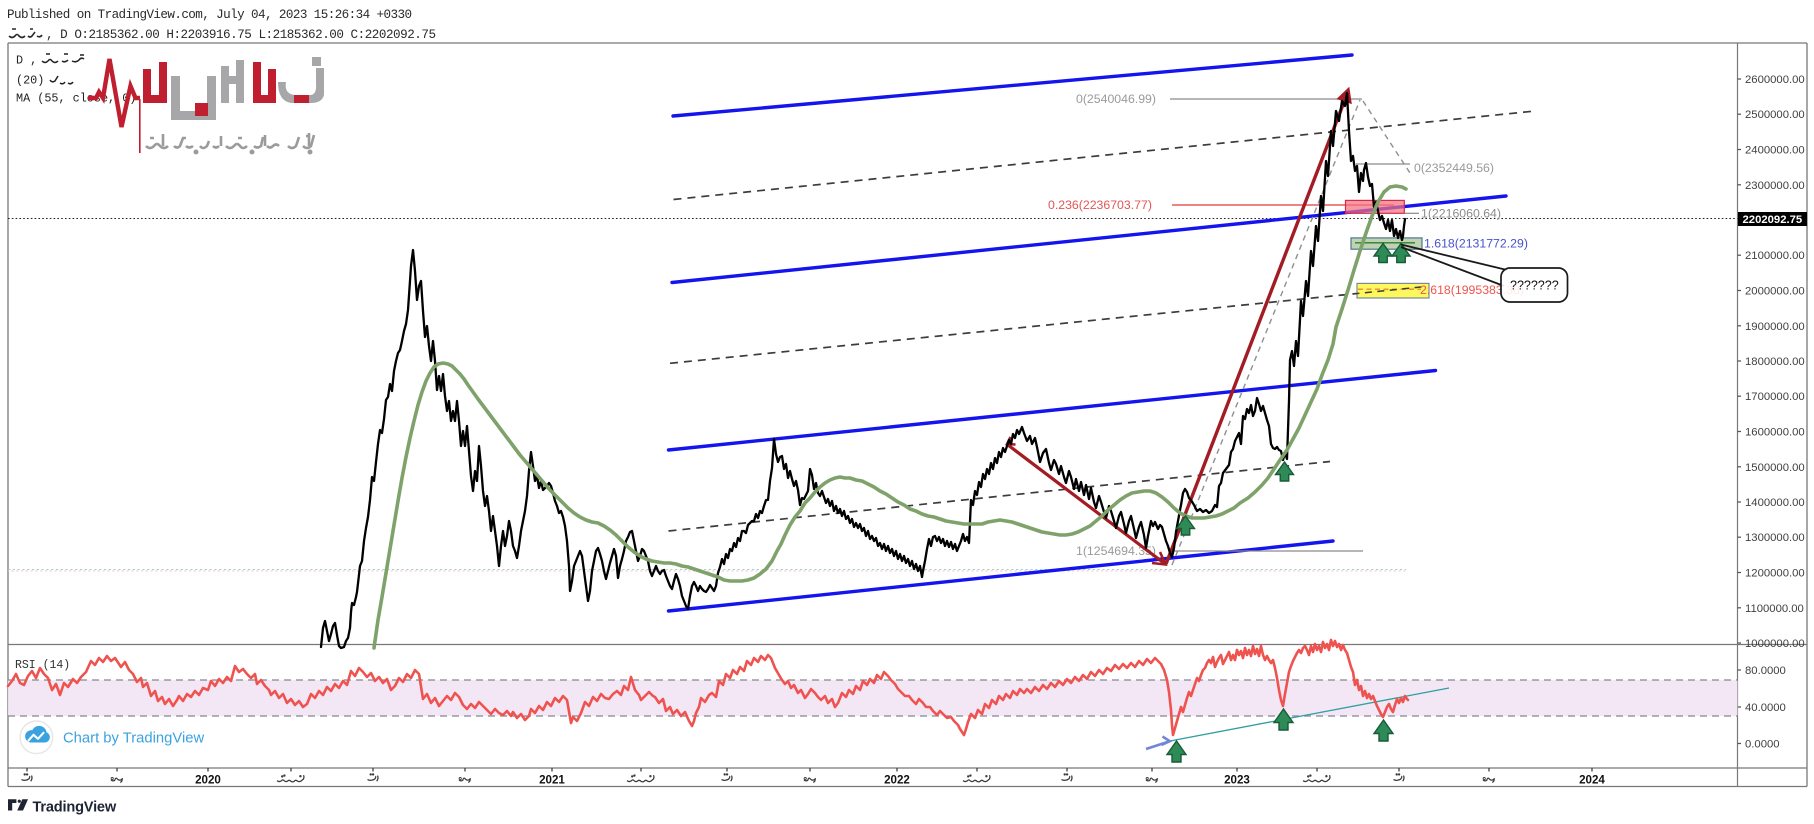 The height and width of the screenshot is (824, 1814). I want to click on svg-text: TradingView, so click(75, 808).